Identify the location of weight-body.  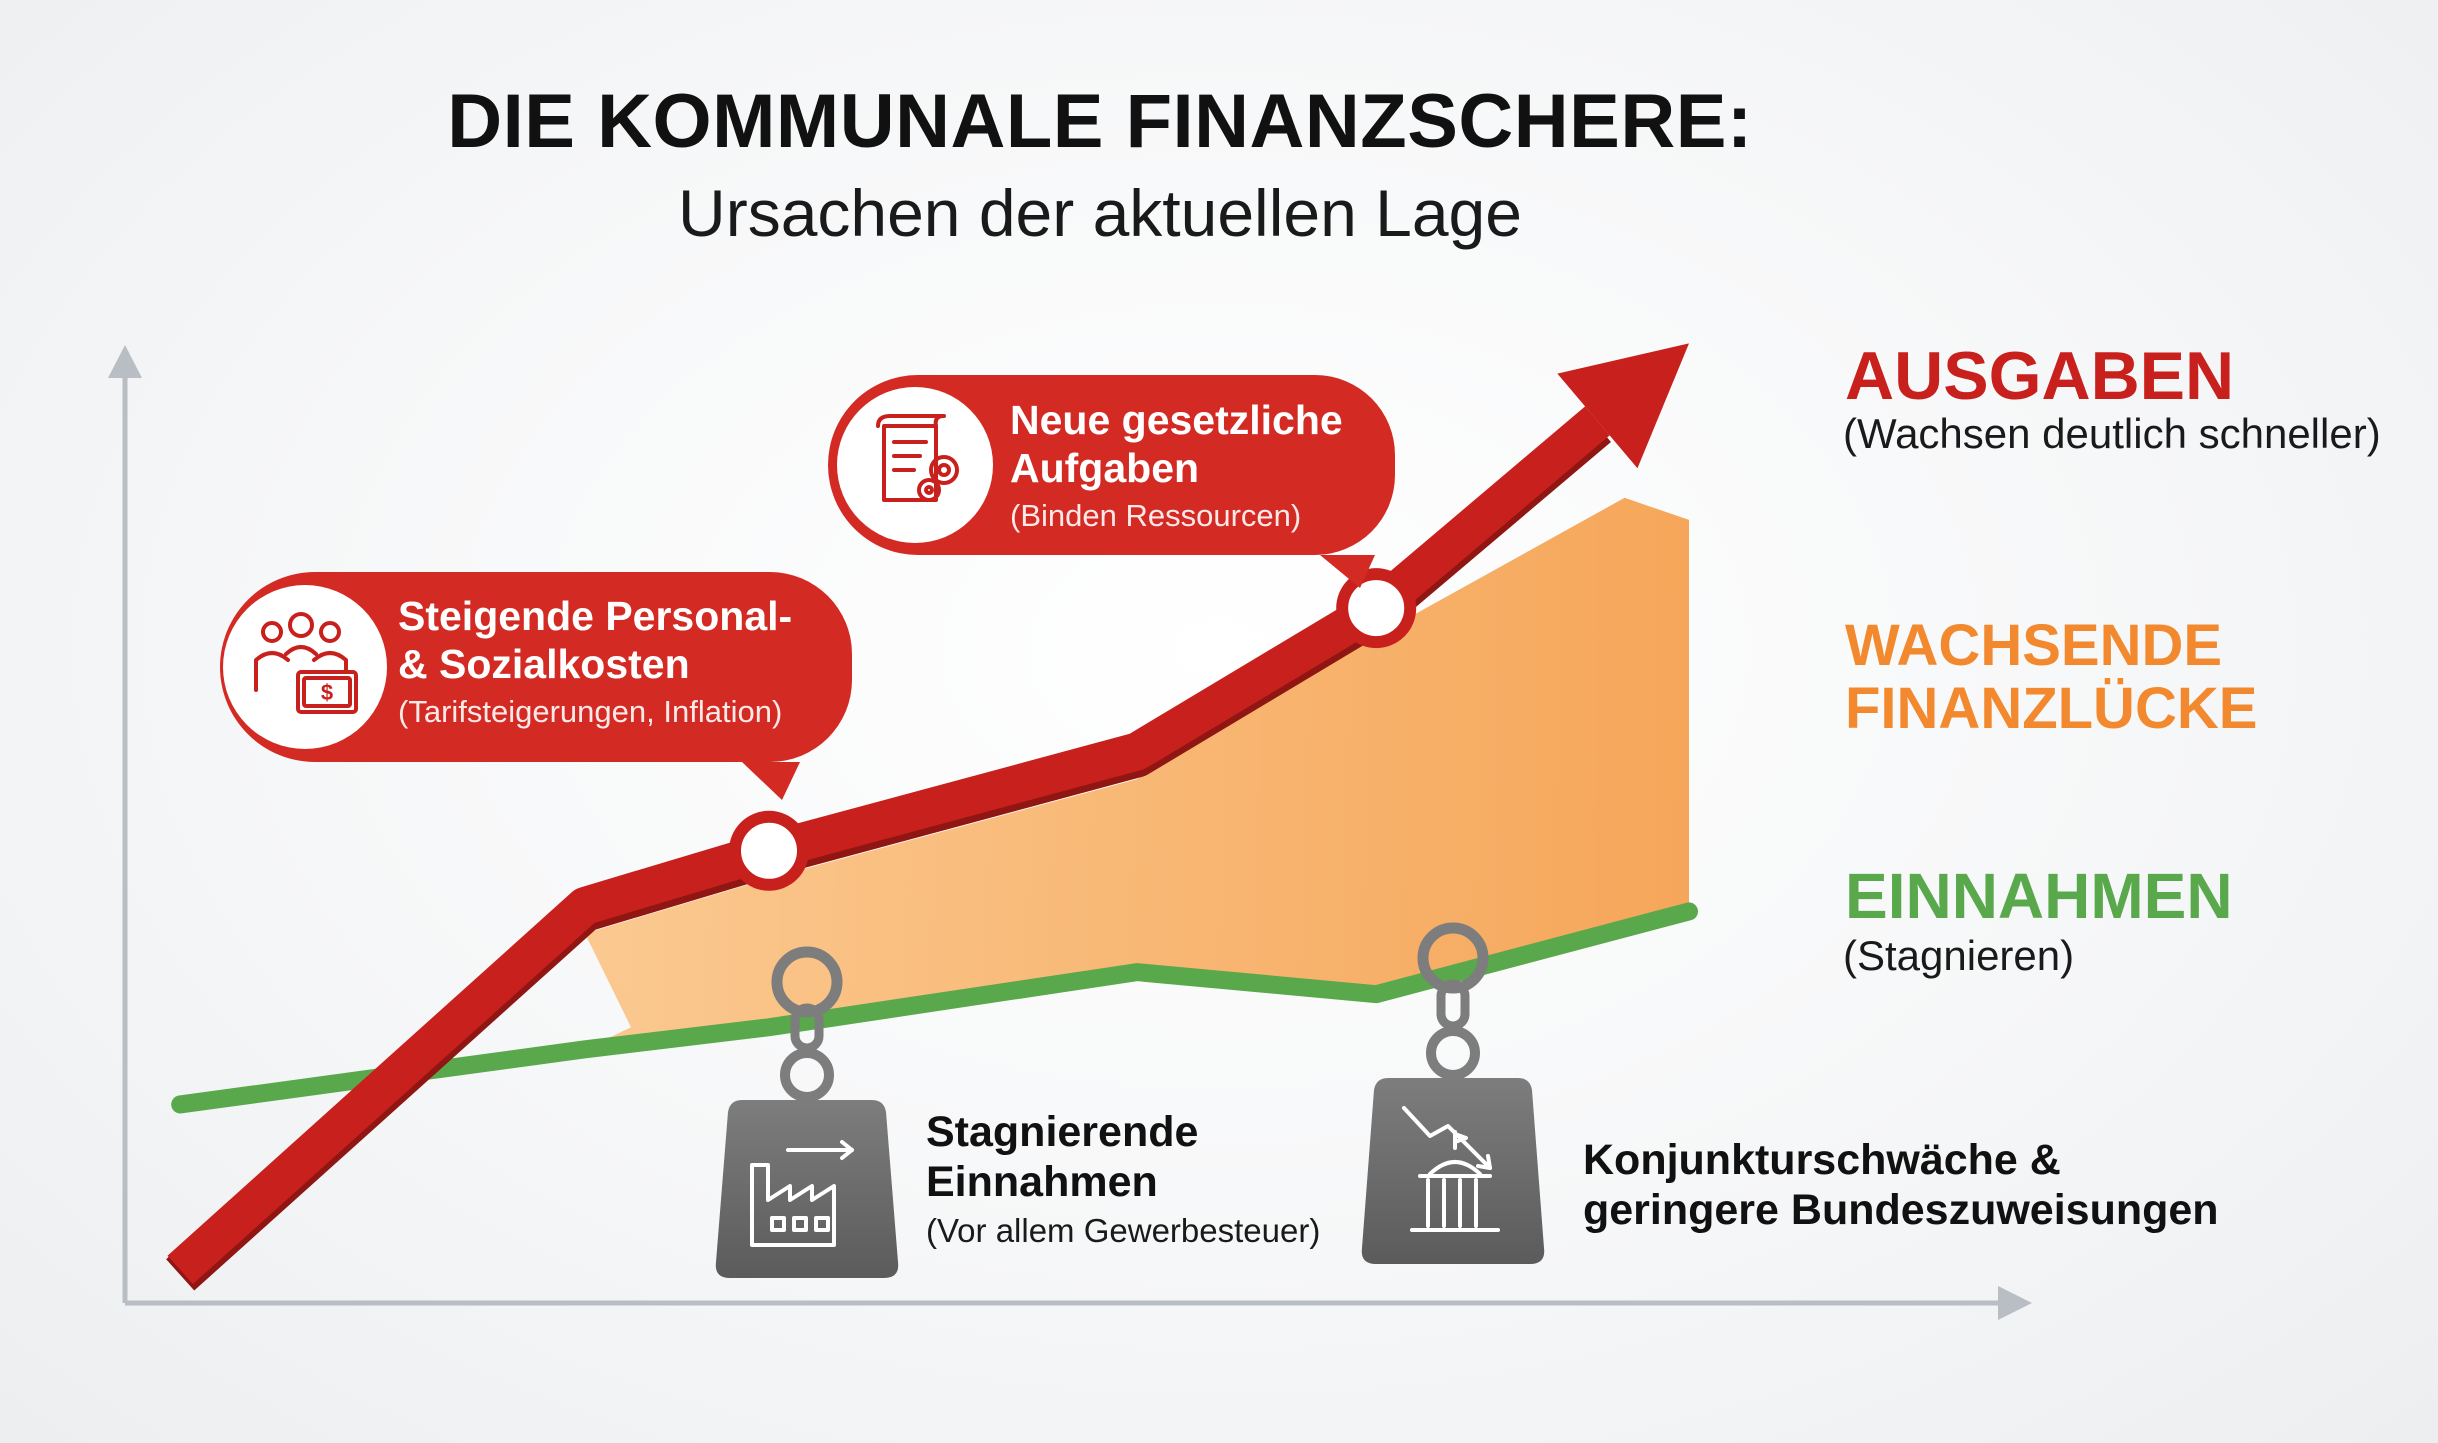
(1453, 1171).